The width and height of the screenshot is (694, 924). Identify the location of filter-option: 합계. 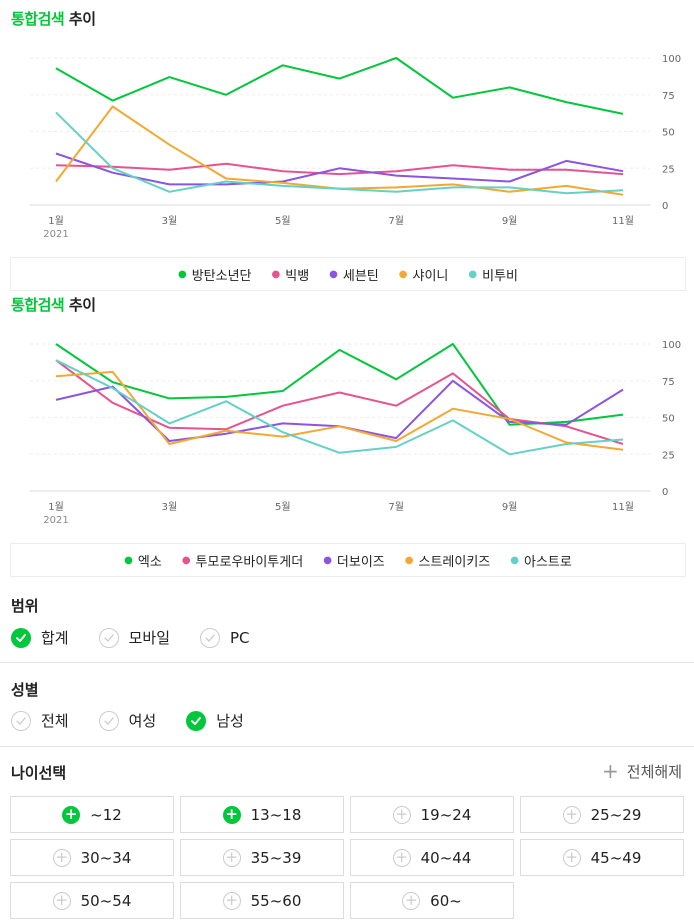
(40, 637).